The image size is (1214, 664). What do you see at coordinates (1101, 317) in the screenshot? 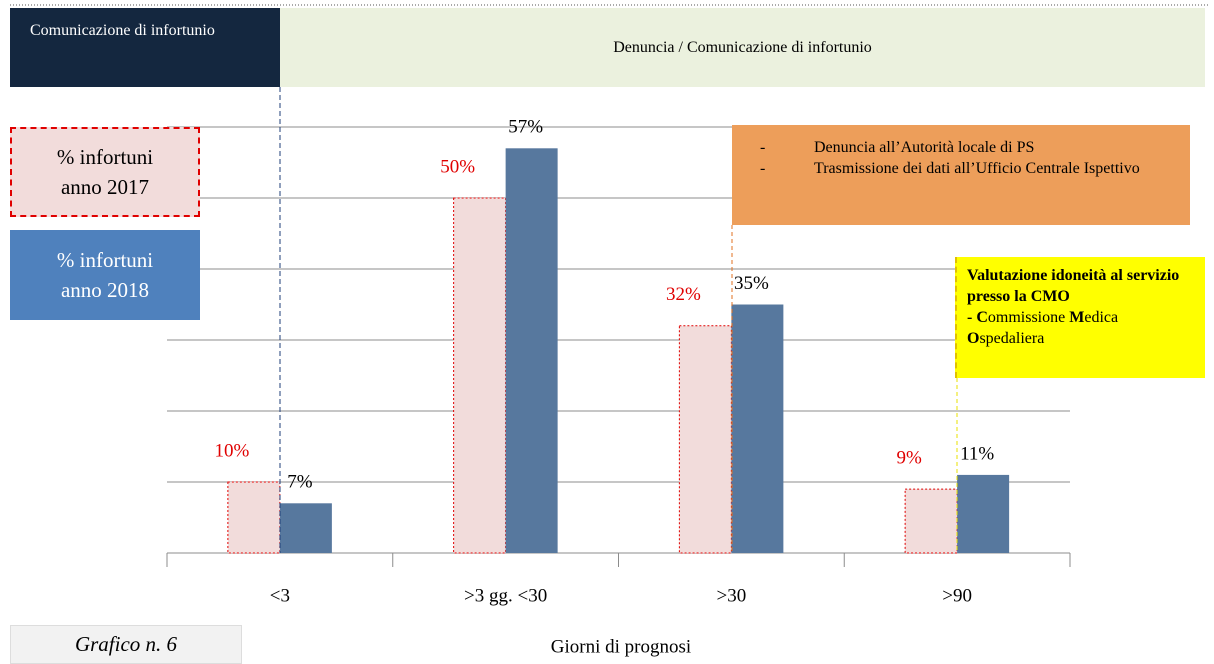
I see `yellow-part: edica` at bounding box center [1101, 317].